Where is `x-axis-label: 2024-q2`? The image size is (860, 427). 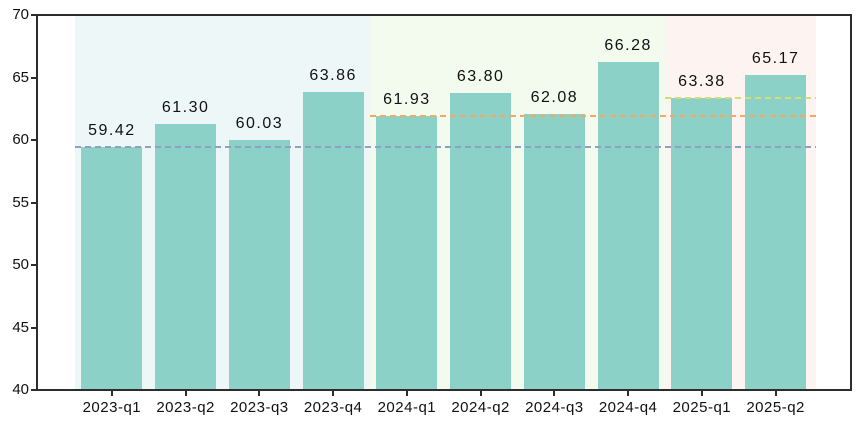
x-axis-label: 2024-q2 is located at coordinates (480, 407).